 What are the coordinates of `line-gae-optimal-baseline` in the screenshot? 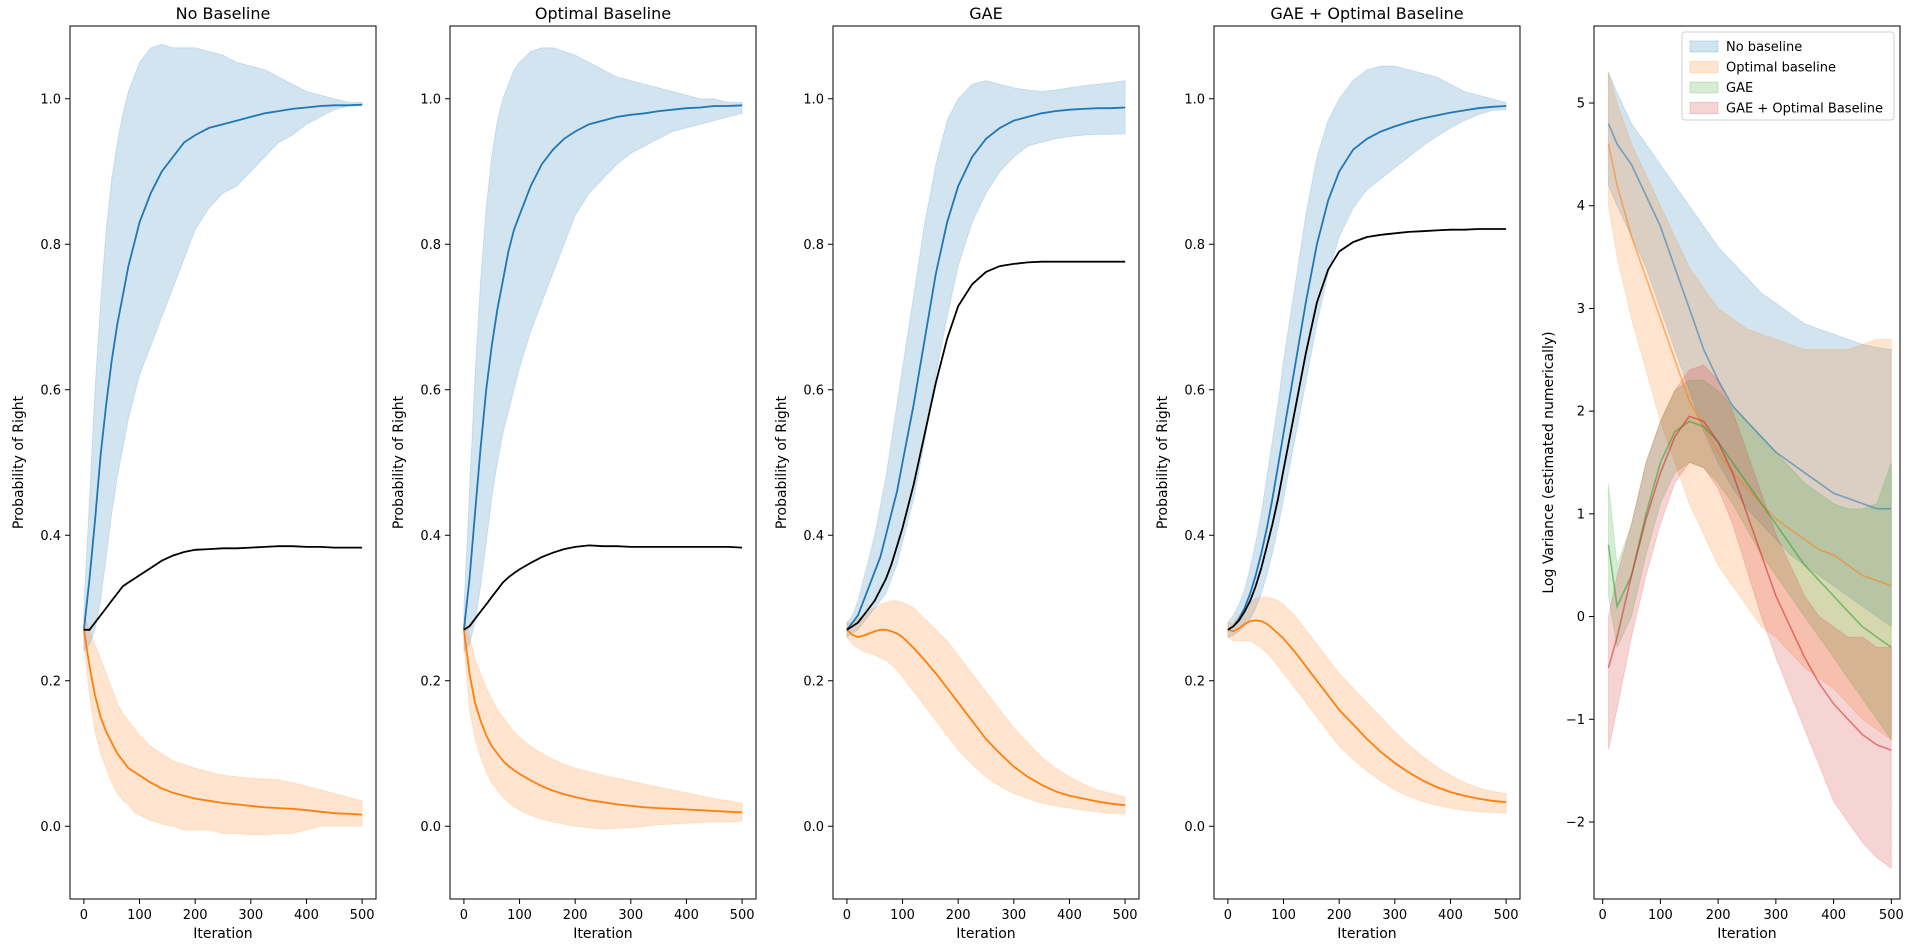 It's located at (1749, 583).